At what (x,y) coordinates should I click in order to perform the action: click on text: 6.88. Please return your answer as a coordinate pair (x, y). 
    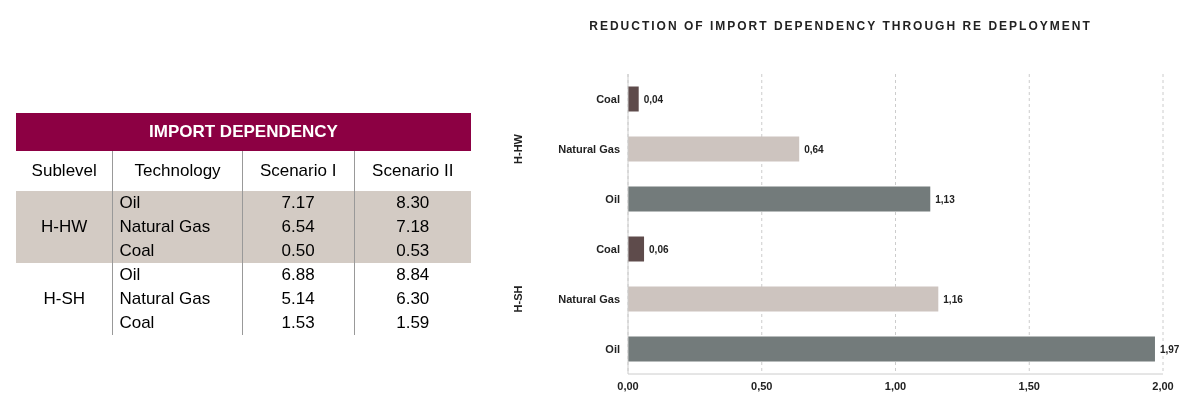
    Looking at the image, I should click on (298, 274).